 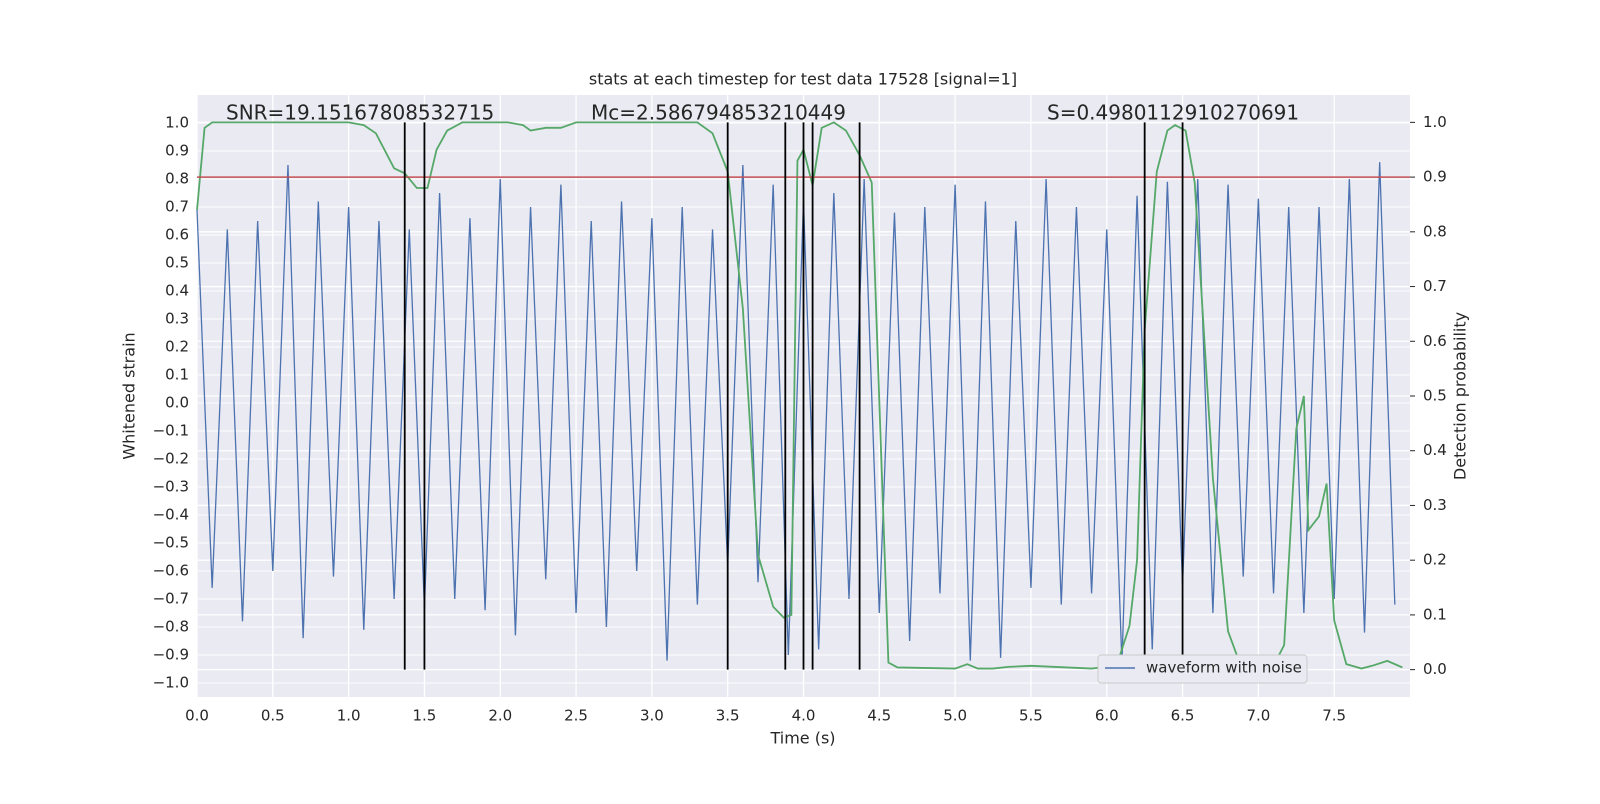 What do you see at coordinates (1435, 669) in the screenshot?
I see `y2-tick-label: 0.0` at bounding box center [1435, 669].